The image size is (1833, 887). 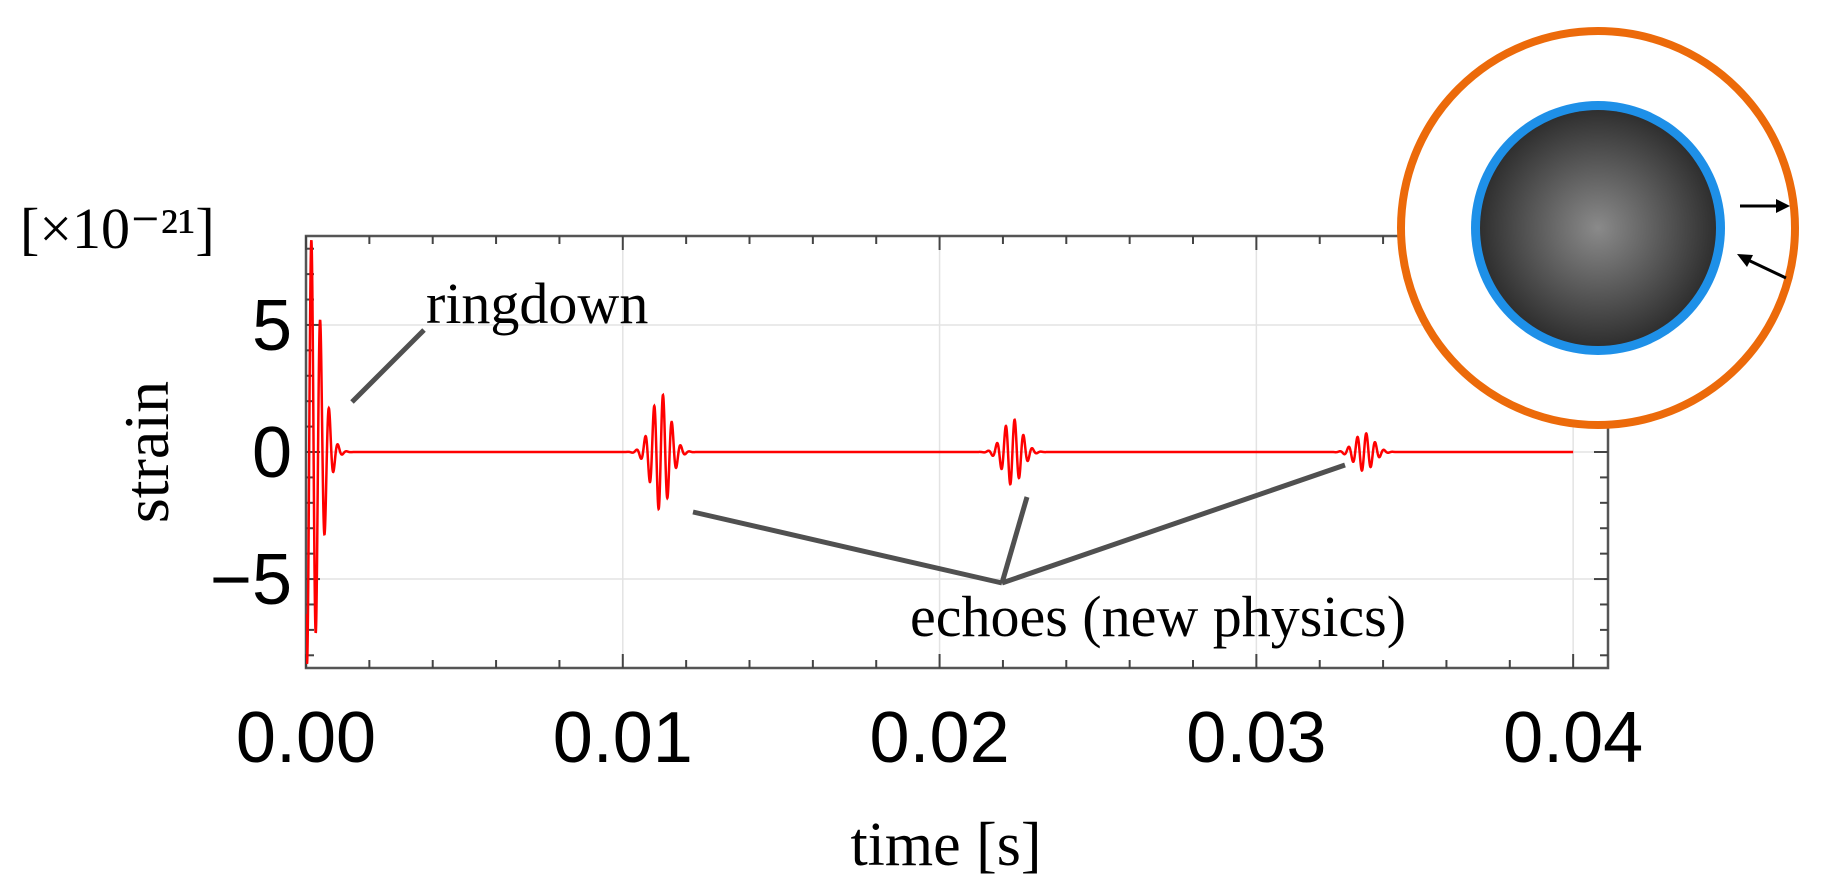 What do you see at coordinates (1158, 616) in the screenshot?
I see `echoes-label: echoes (new physics)` at bounding box center [1158, 616].